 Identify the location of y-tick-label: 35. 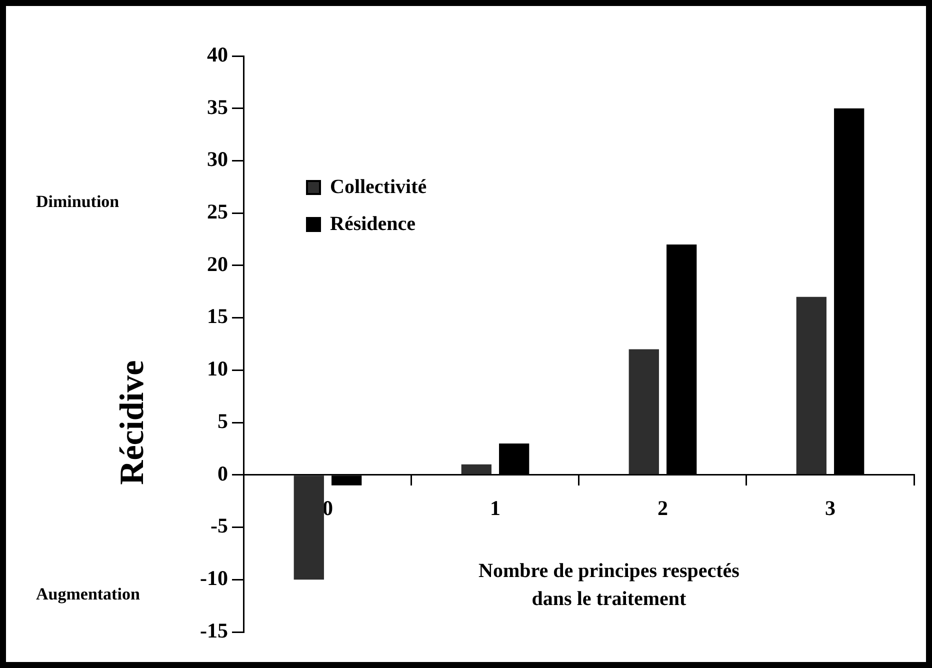
(217, 106).